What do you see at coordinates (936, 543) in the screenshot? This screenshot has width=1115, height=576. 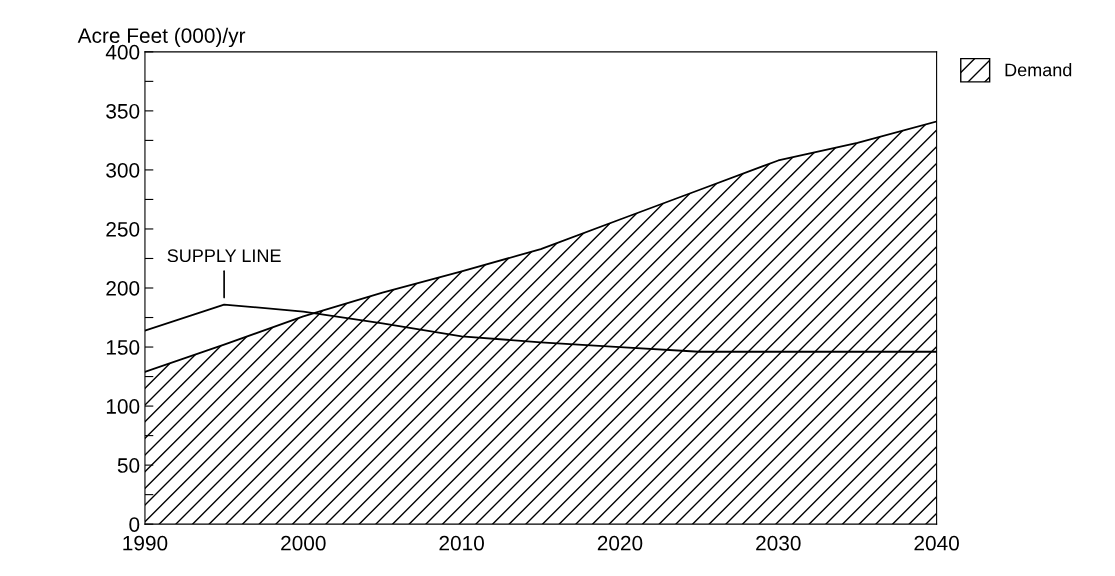 I see `x-tick-label: 2040` at bounding box center [936, 543].